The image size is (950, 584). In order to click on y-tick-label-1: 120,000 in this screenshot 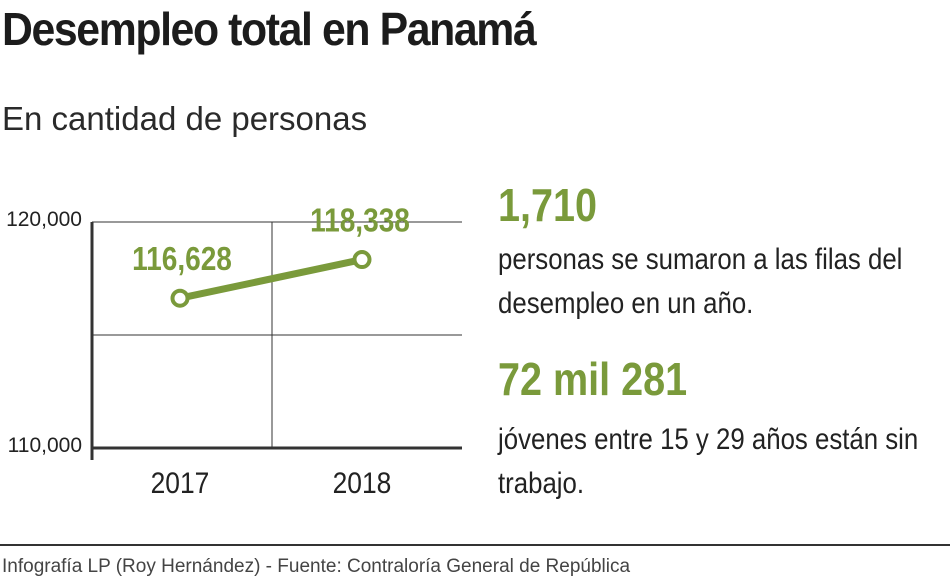, I will do `click(44, 219)`.